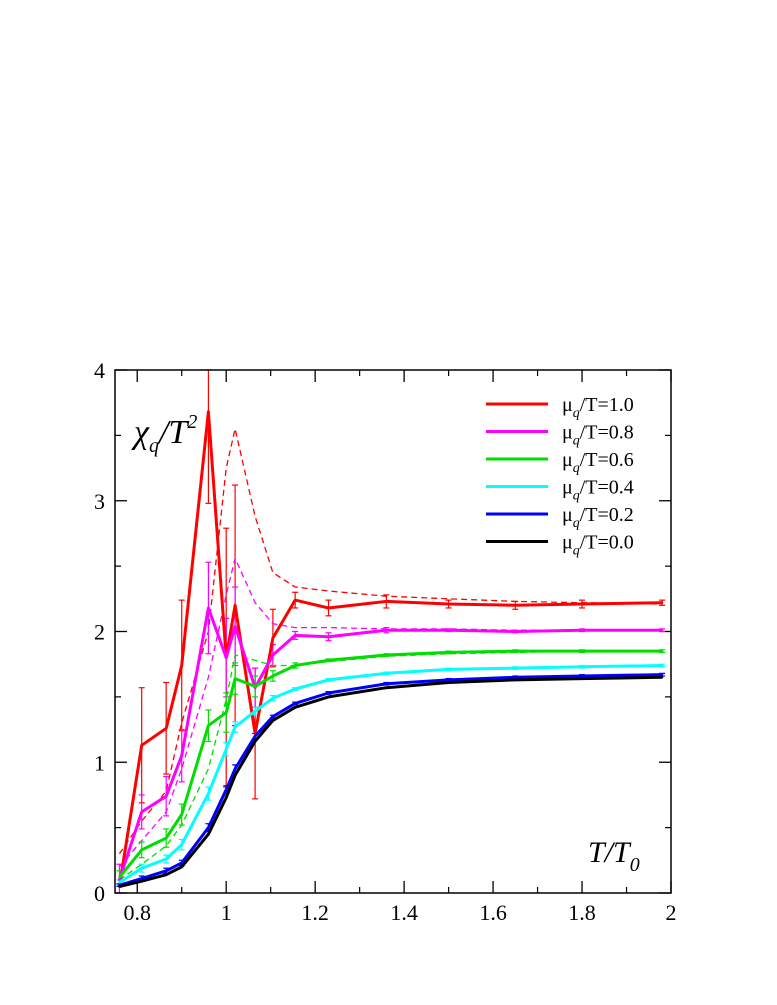 The image size is (777, 1005). Describe the element at coordinates (598, 490) in the screenshot. I see `legend-label: μq/T=0.4` at that location.